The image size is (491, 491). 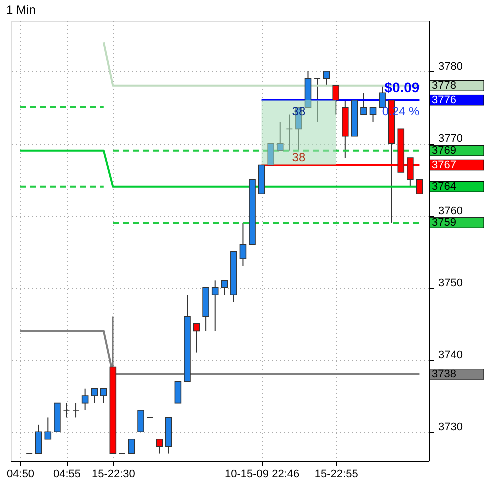 I want to click on chart-title: 1 Min, so click(x=21, y=10).